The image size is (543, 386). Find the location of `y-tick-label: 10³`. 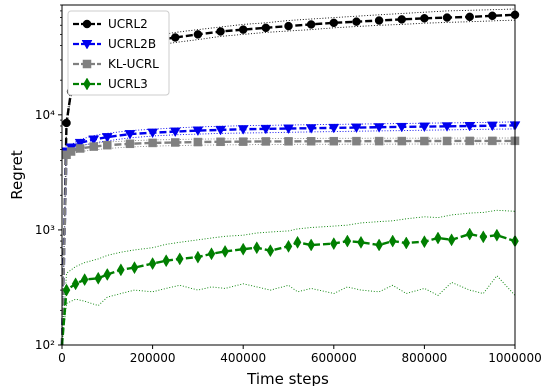

y-tick-label: 10³ is located at coordinates (45, 230).